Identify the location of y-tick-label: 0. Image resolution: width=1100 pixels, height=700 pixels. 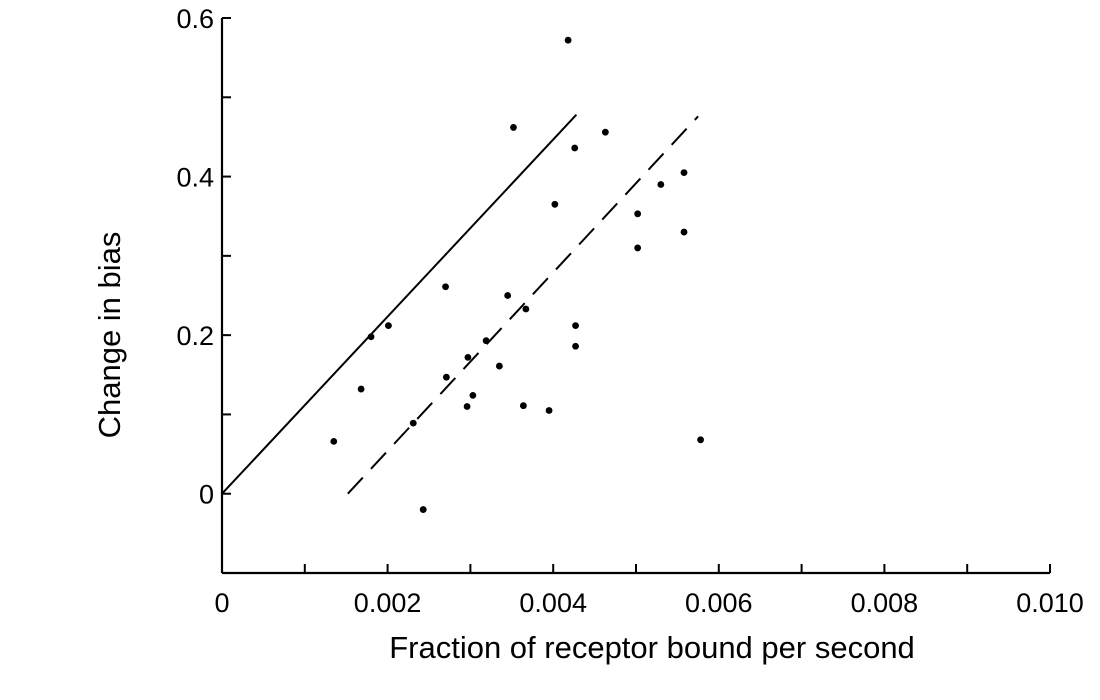
(206, 495).